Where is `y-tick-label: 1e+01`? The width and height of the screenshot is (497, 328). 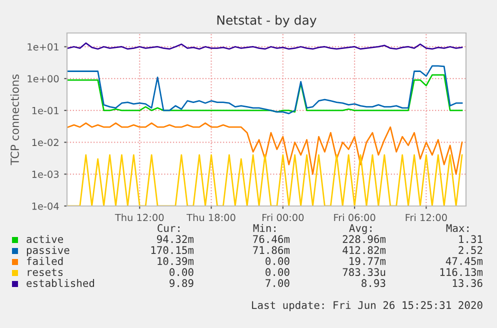
y-tick-label: 1e+01 is located at coordinates (43, 47).